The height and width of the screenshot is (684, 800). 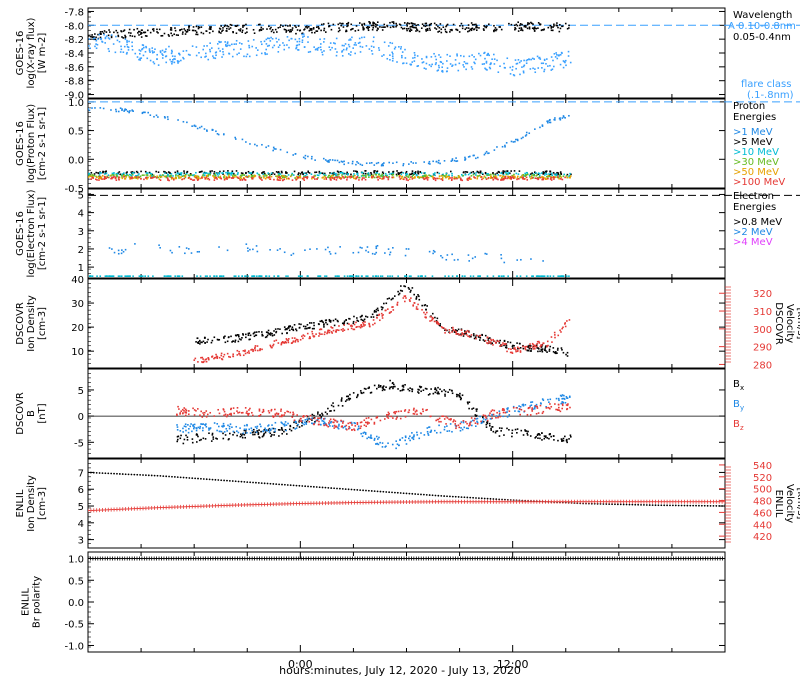 What do you see at coordinates (328, 136) in the screenshot?
I see `series--1-mev` at bounding box center [328, 136].